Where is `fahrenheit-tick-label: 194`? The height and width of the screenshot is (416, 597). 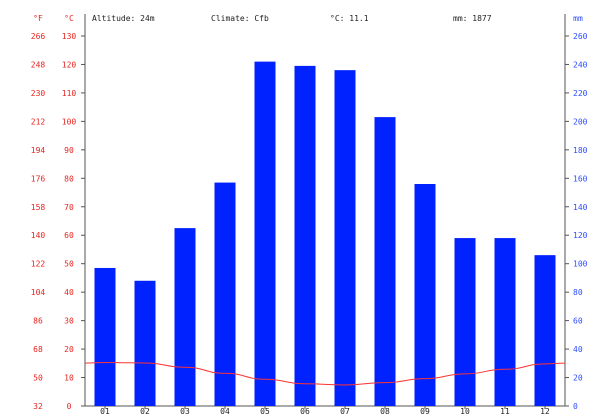
fahrenheit-tick-label: 194 is located at coordinates (38, 150).